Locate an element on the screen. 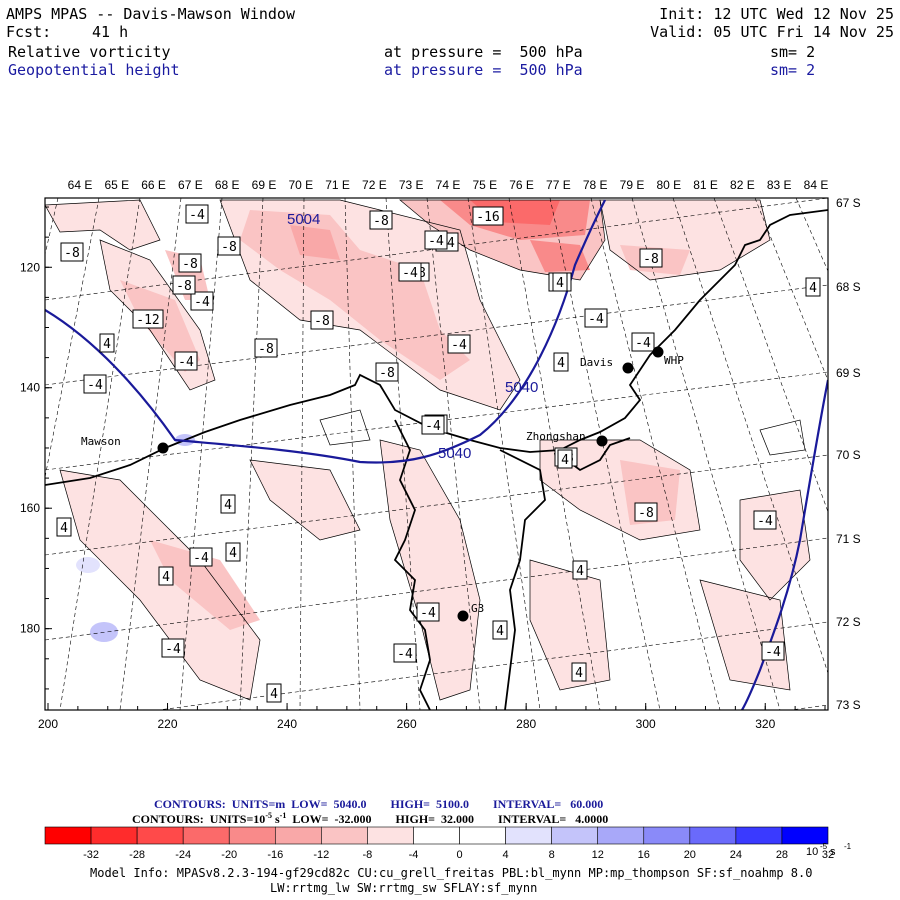  longitude-label: 84 E is located at coordinates (816, 185).